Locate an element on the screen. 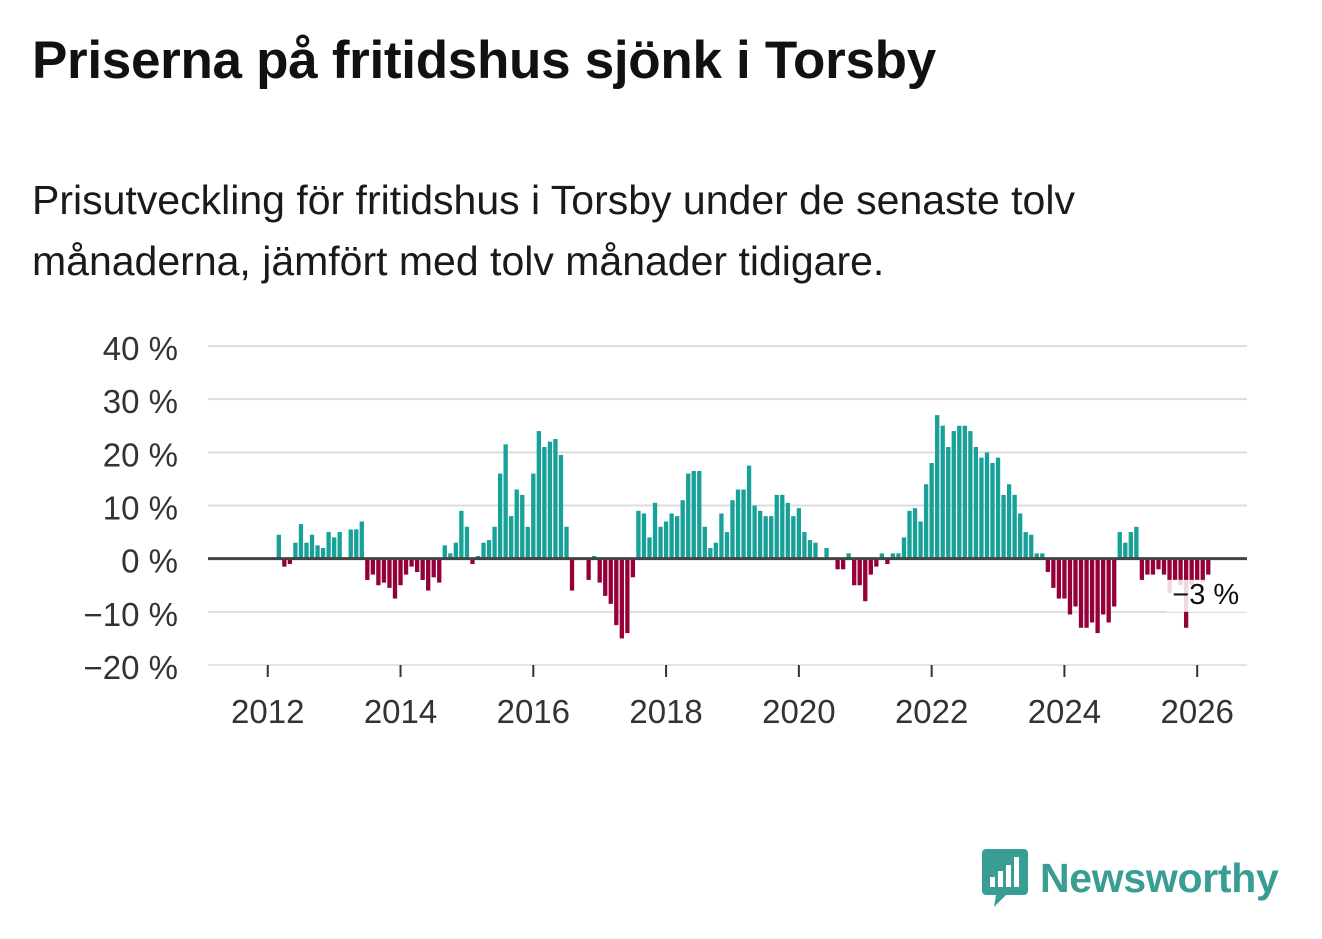 The height and width of the screenshot is (939, 1322). y-tick-label: −10 % is located at coordinates (131, 614).